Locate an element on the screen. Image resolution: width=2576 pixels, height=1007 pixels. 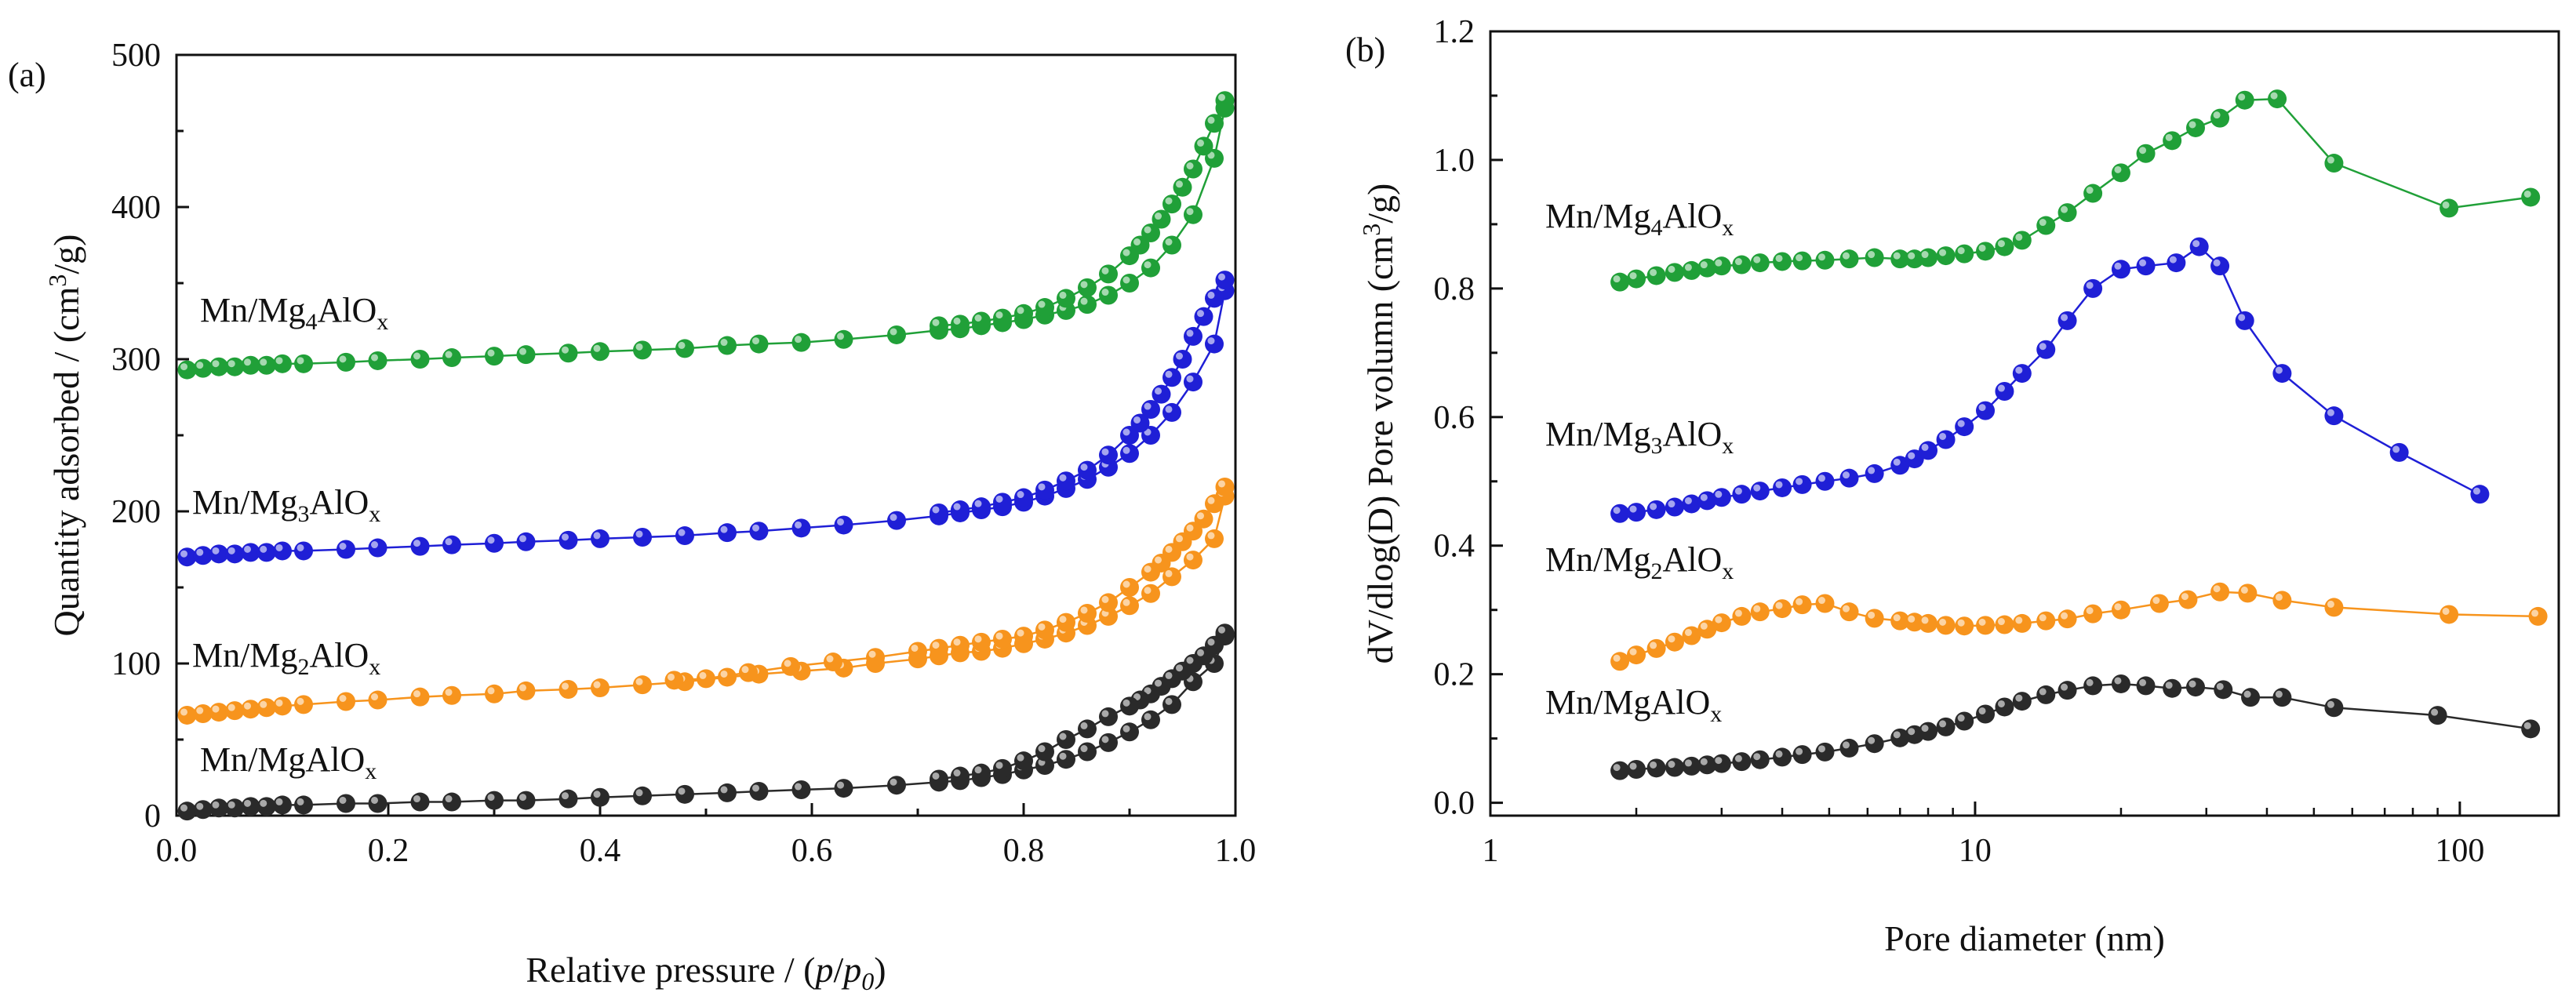
y-tick-label: 500 is located at coordinates (136, 56).